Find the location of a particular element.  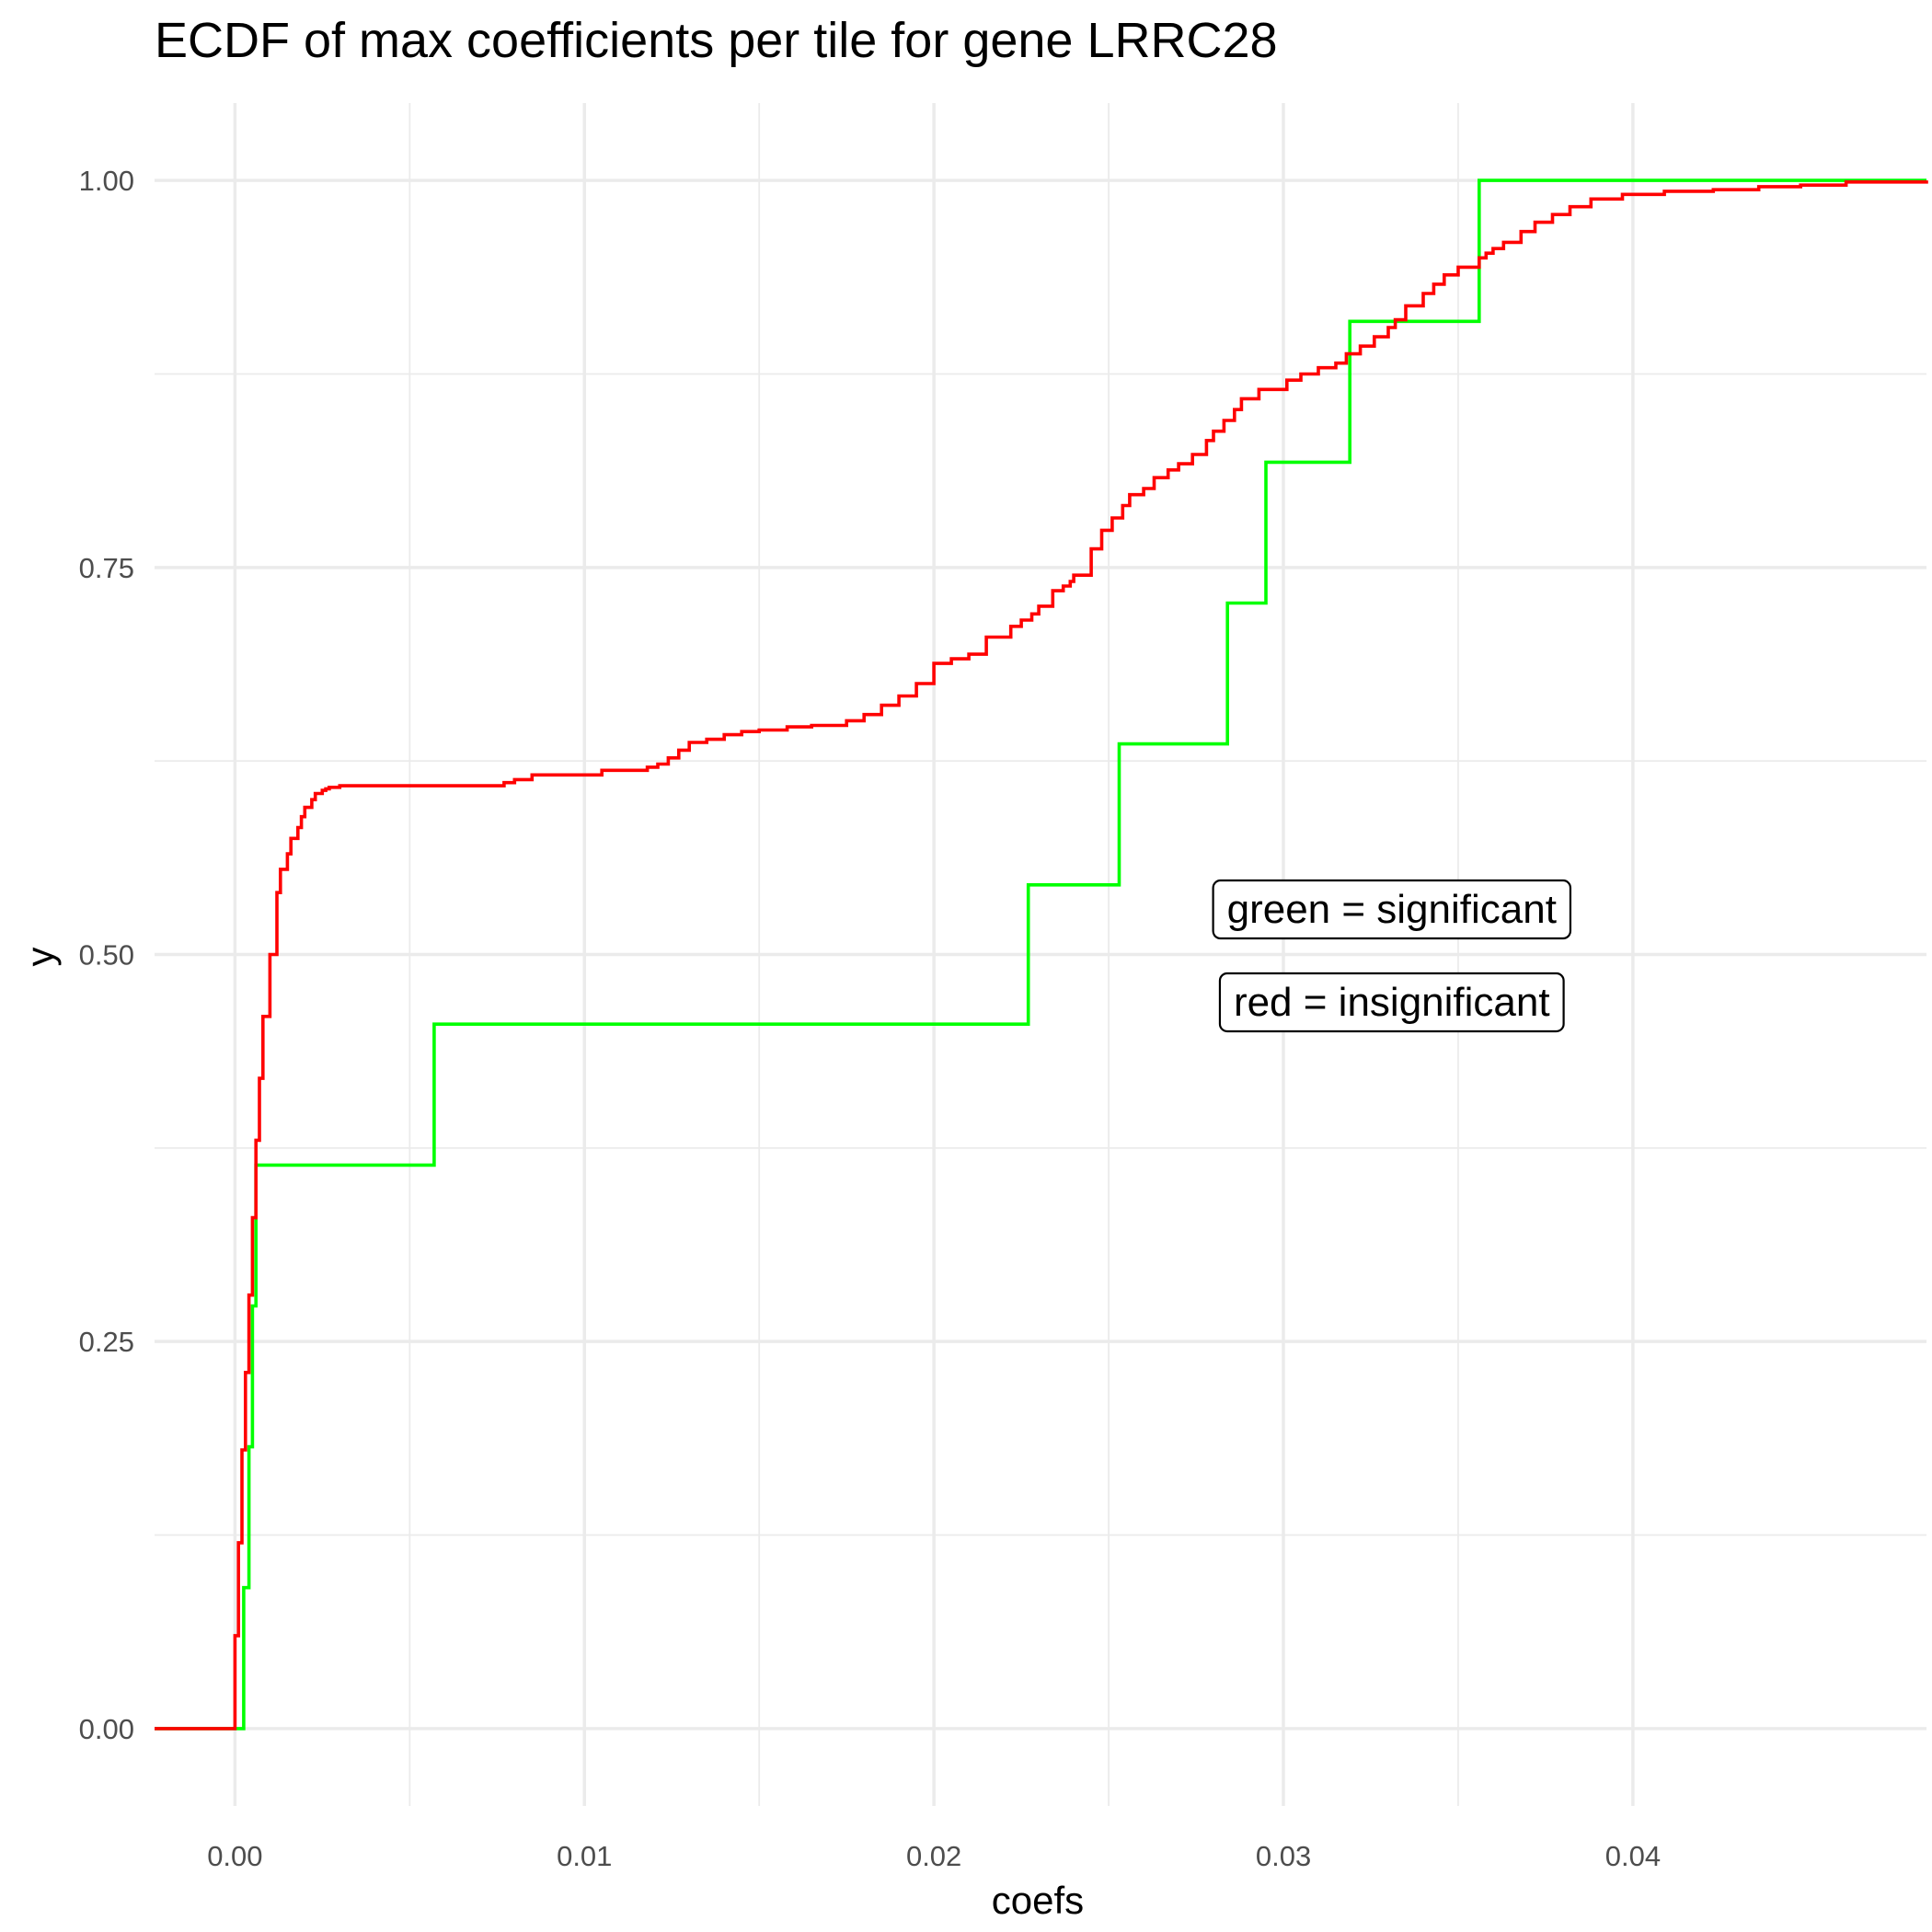

y-tick-label: 0.75 is located at coordinates (106, 568).